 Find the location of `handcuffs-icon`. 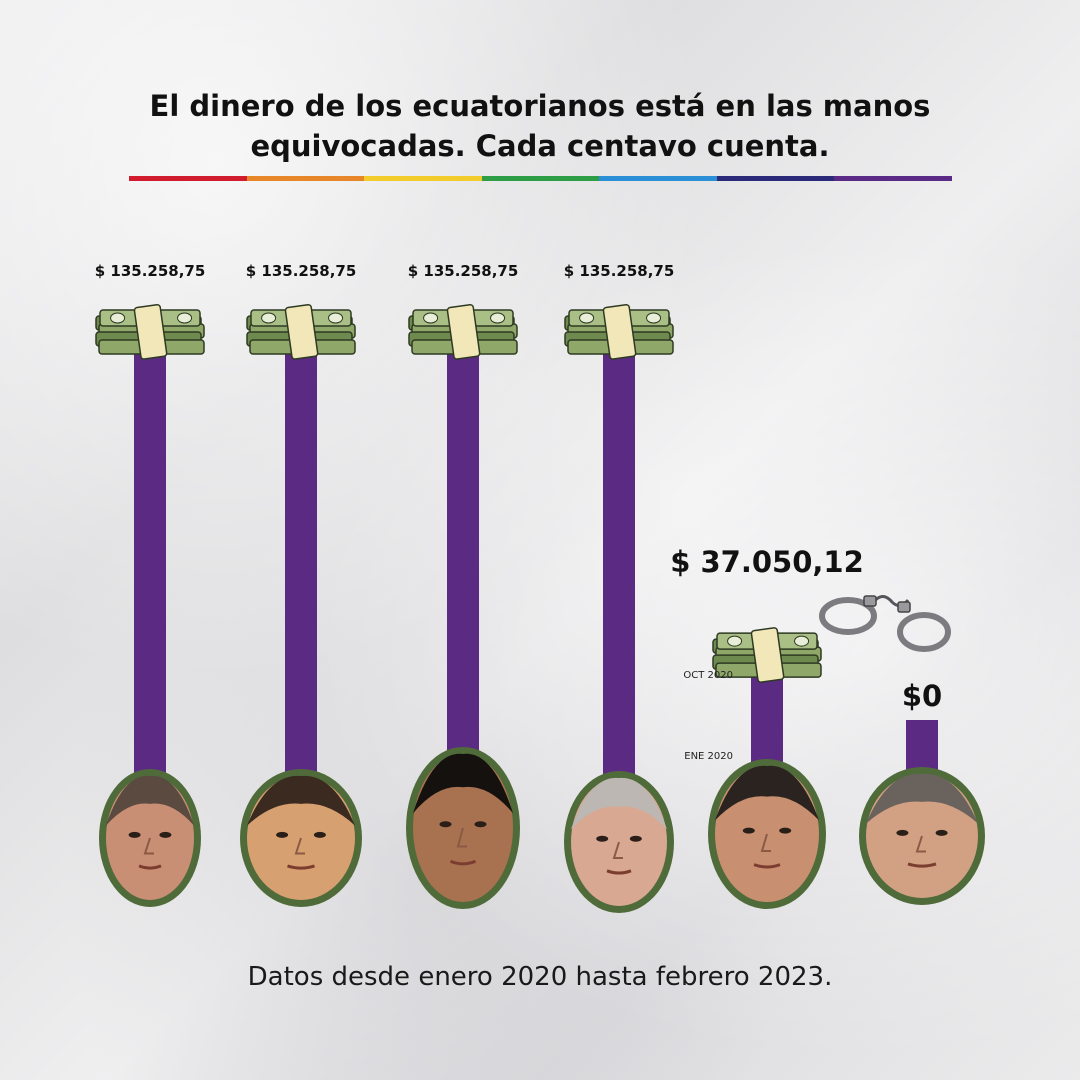

handcuffs-icon is located at coordinates (885, 623).